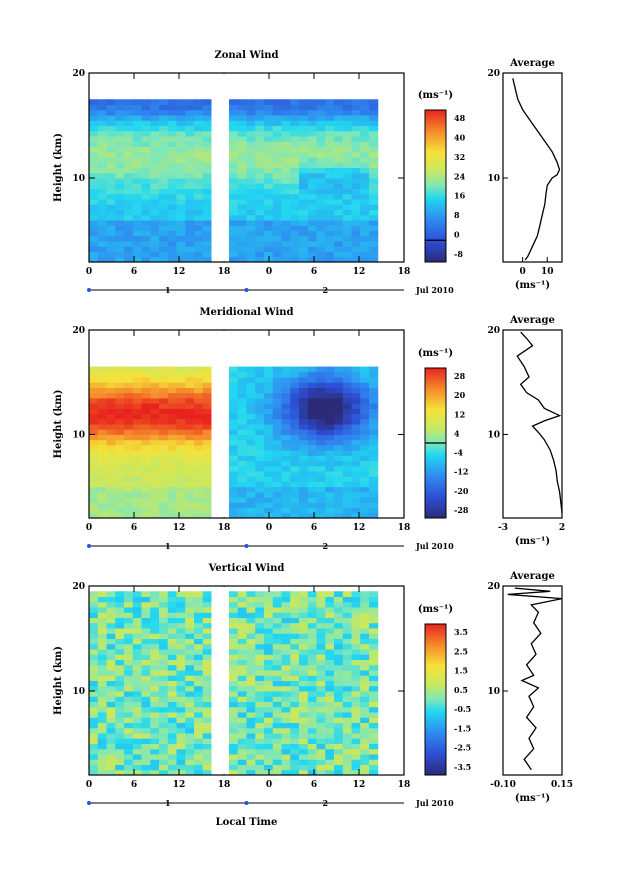 This screenshot has width=621, height=873. What do you see at coordinates (503, 528) in the screenshot?
I see `profile-x-tick-label: -3` at bounding box center [503, 528].